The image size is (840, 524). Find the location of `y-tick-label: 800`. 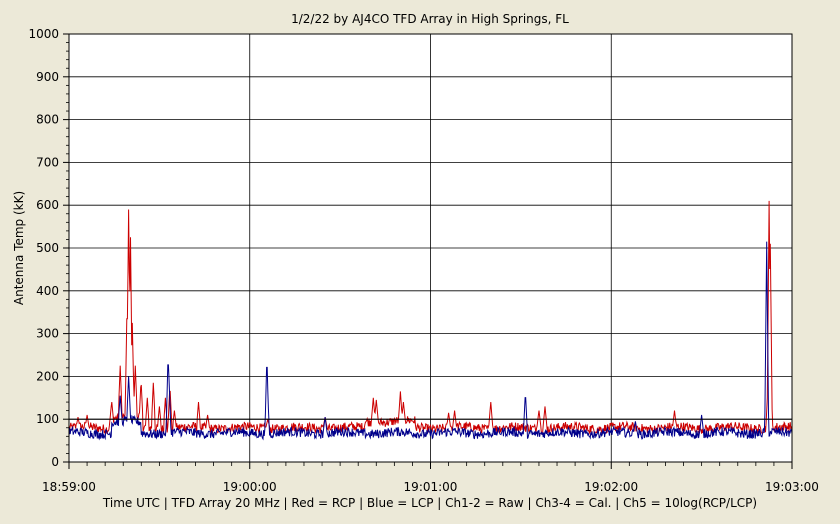

y-tick-label: 800 is located at coordinates (47, 120).